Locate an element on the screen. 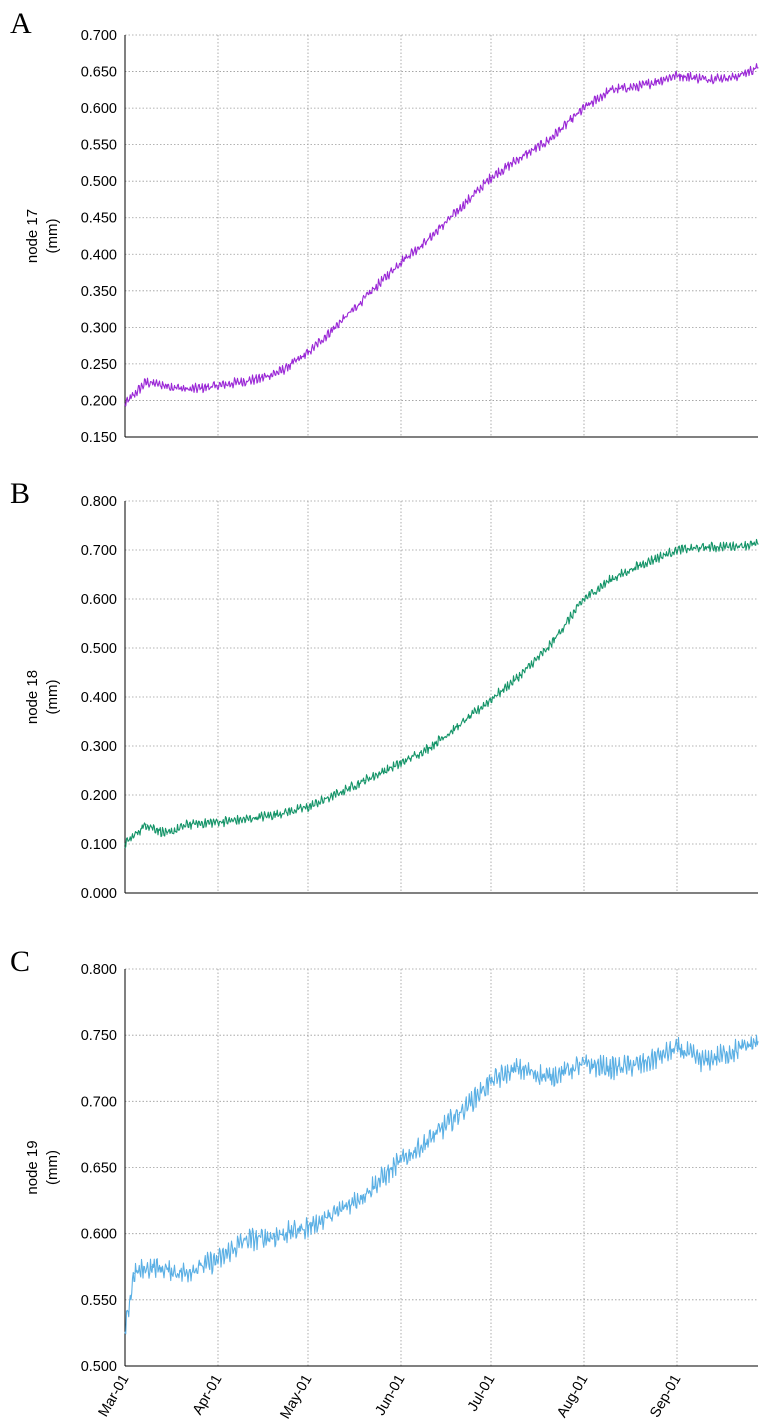 This screenshot has height=1425, width=759. x-tick-label: Jun-01 is located at coordinates (390, 1395).